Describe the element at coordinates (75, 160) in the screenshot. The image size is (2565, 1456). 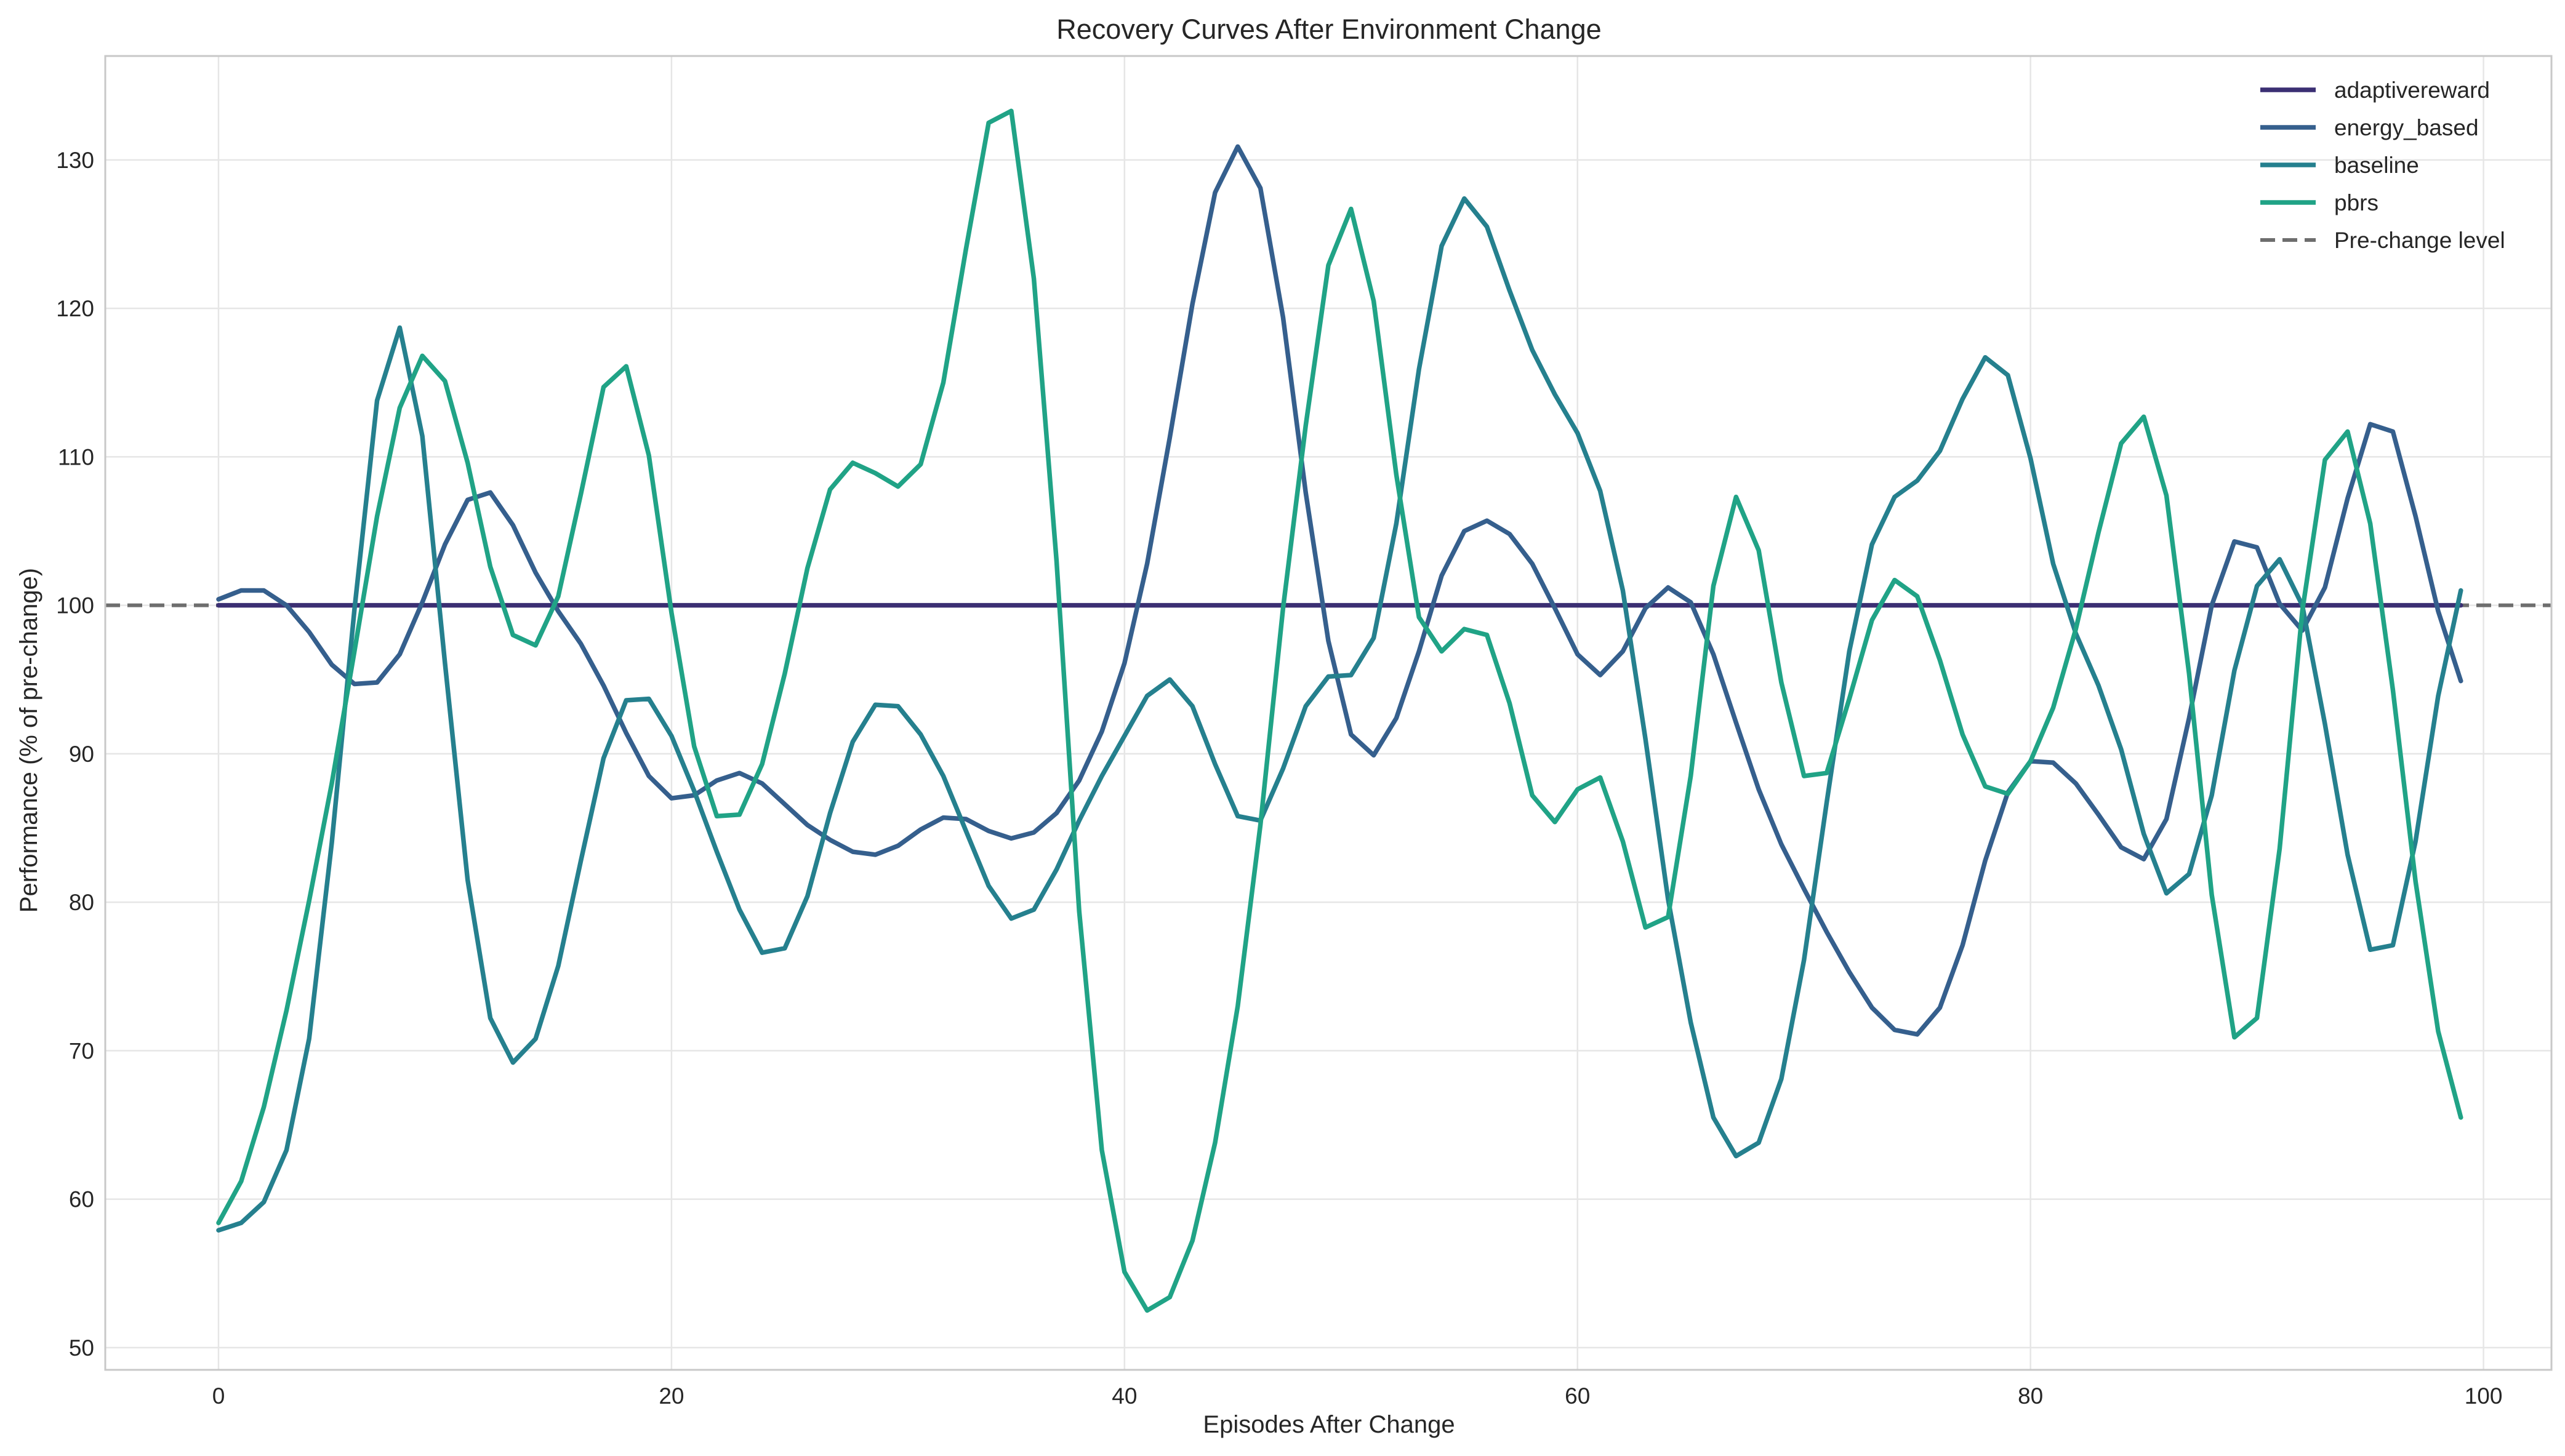
I see `y-tick-label: 130` at that location.